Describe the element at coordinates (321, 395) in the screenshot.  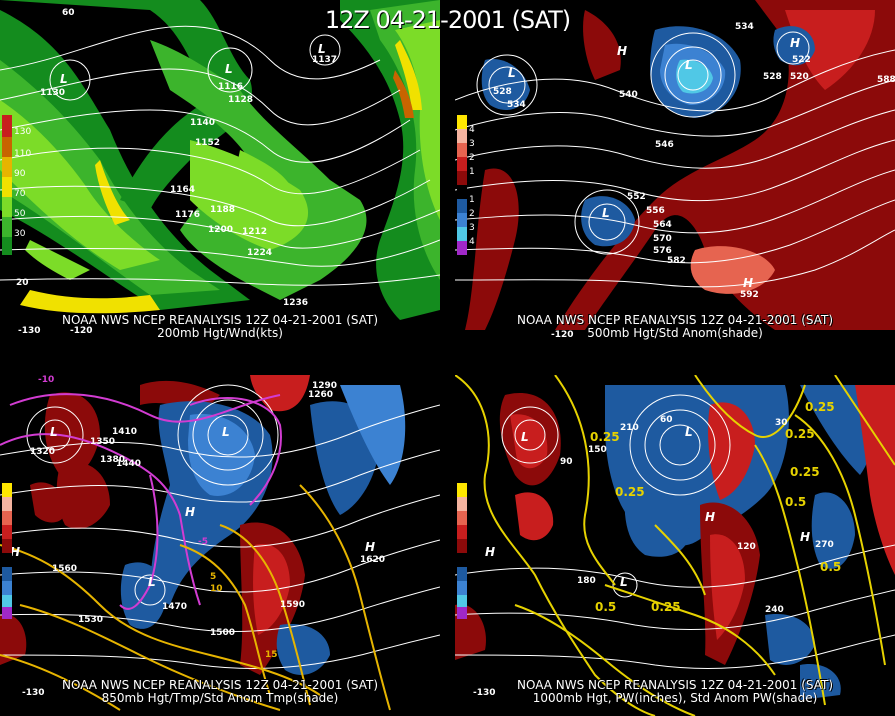
I see `contour-label: 1260` at that location.